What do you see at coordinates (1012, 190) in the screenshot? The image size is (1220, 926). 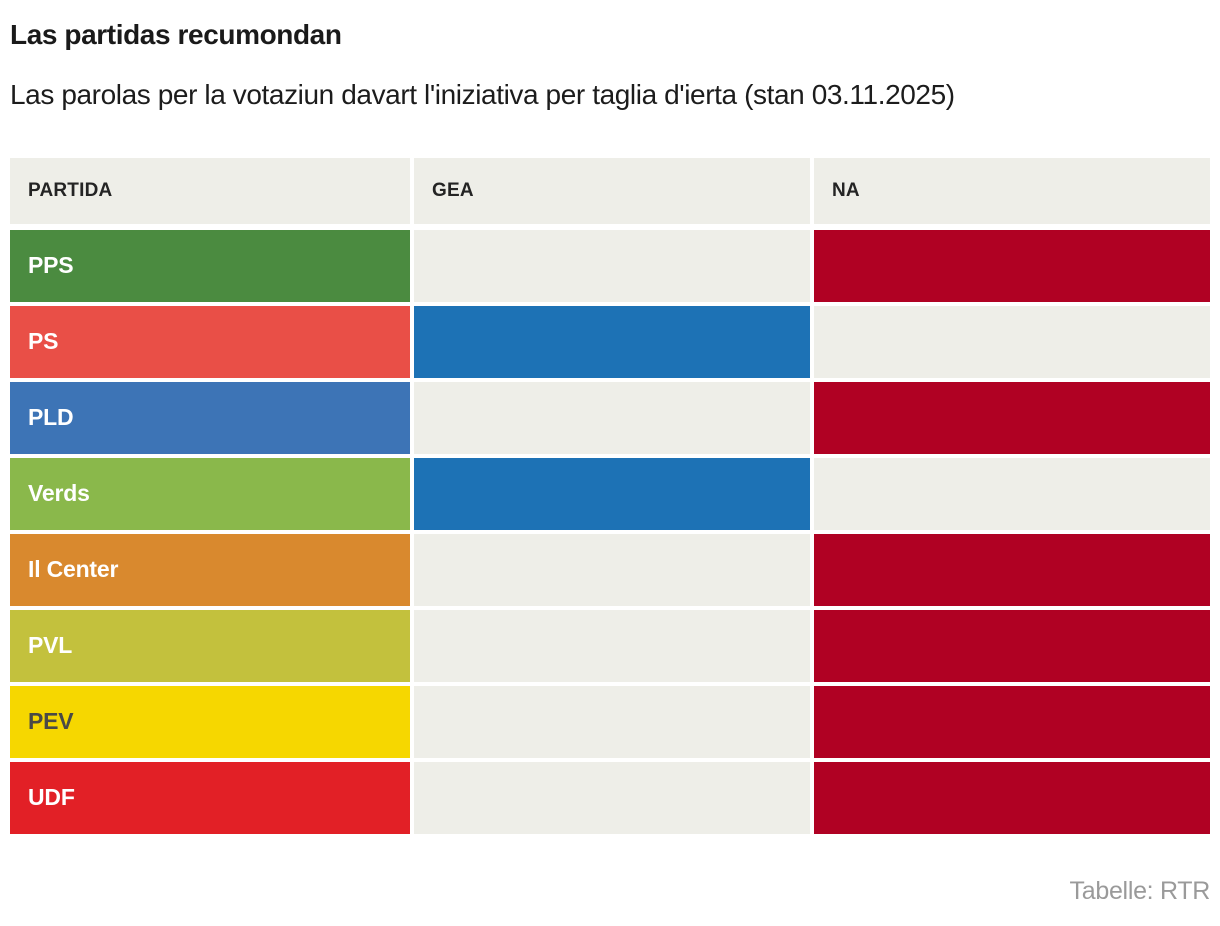 I see `column-header-na: NA` at bounding box center [1012, 190].